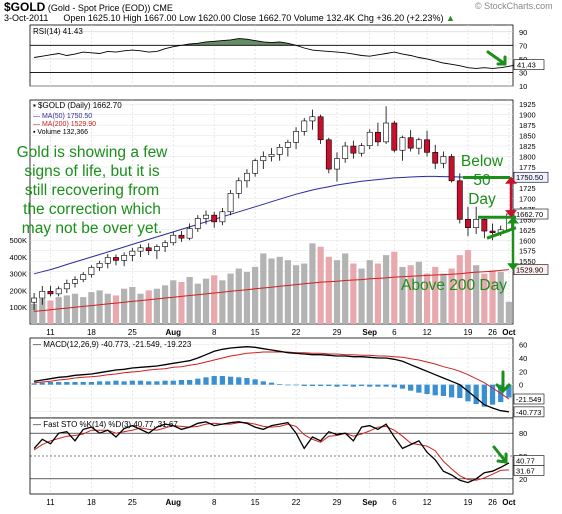  What do you see at coordinates (77, 105) in the screenshot?
I see `price-title: ▪ $GOLD (Daily) 1662.70` at bounding box center [77, 105].